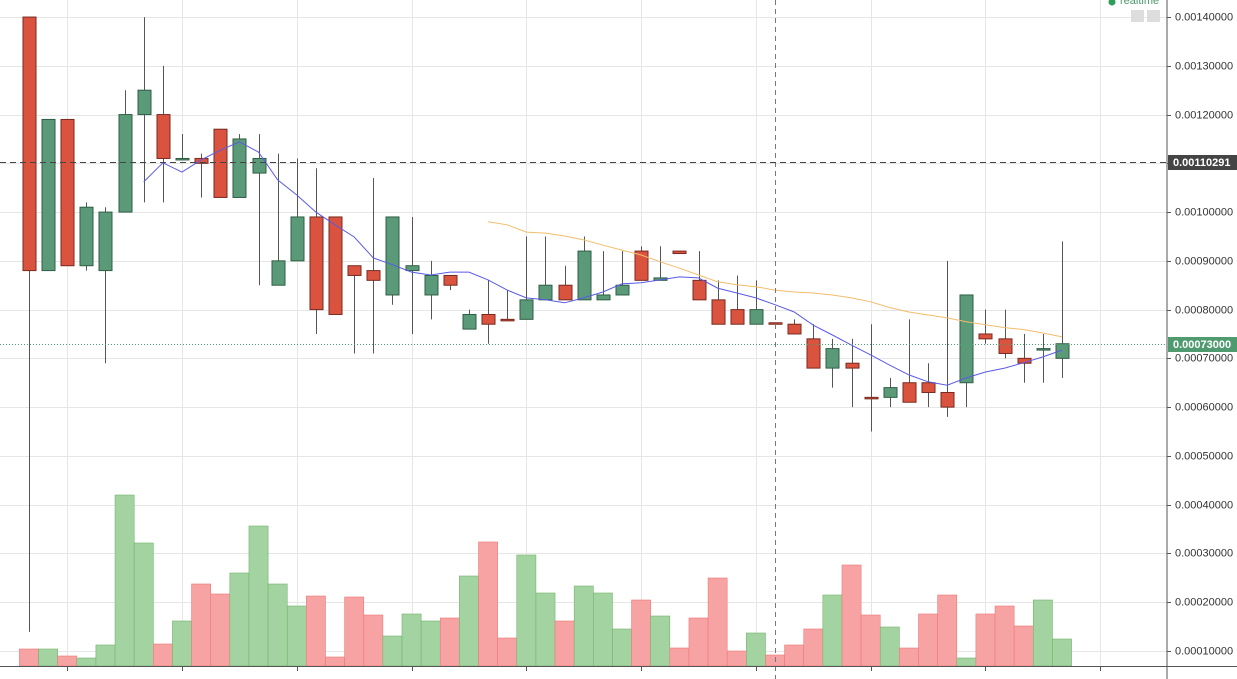 The width and height of the screenshot is (1237, 679). Describe the element at coordinates (1204, 602) in the screenshot. I see `y-tick-label: 0.00020000` at that location.